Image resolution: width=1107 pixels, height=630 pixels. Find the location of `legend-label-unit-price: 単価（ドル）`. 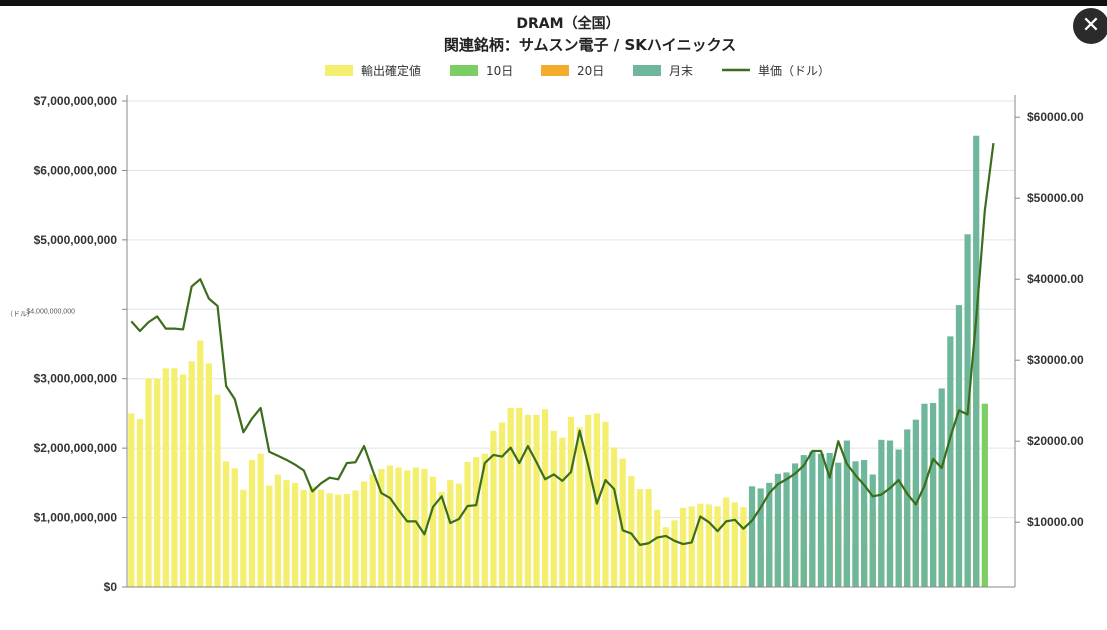

legend-label-unit-price: 単価（ドル） is located at coordinates (794, 71).